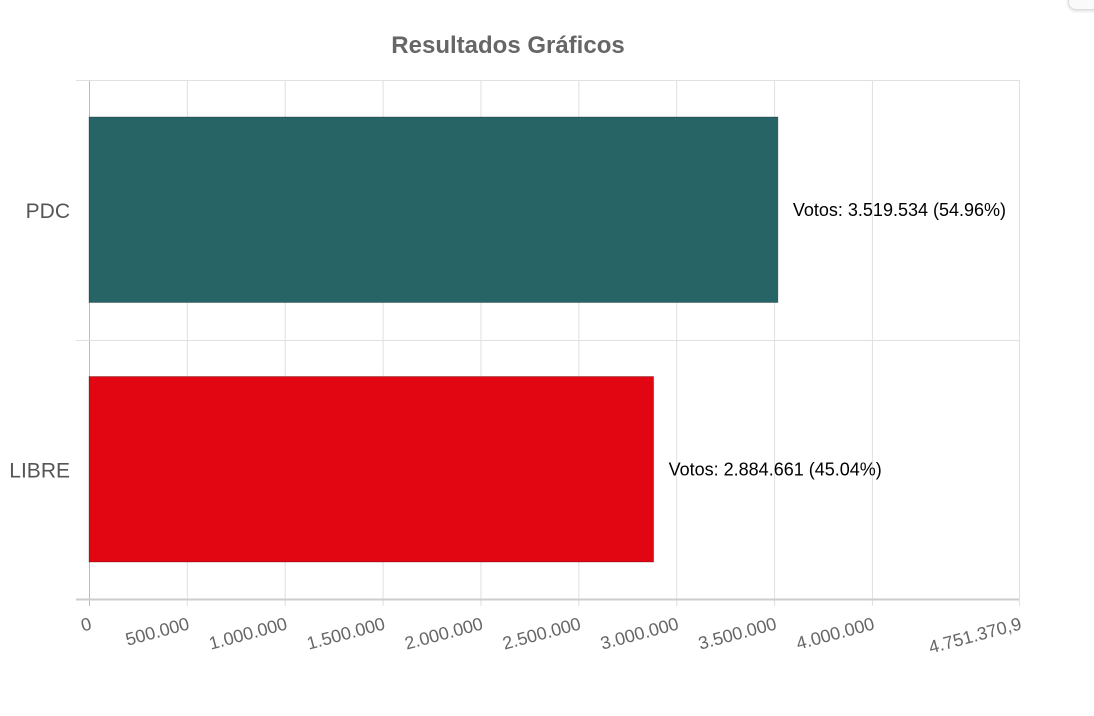 The height and width of the screenshot is (716, 1094). I want to click on chart-title: Resultados Gráficos, so click(507, 45).